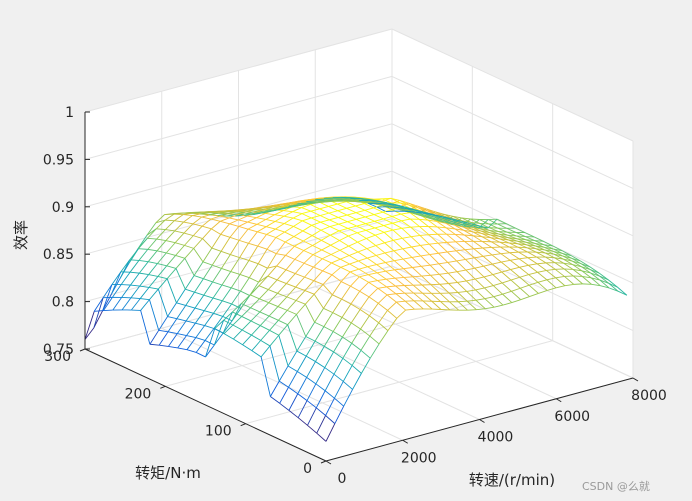 This screenshot has height=501, width=692. I want to click on z-tick-label: 0.9, so click(63, 208).